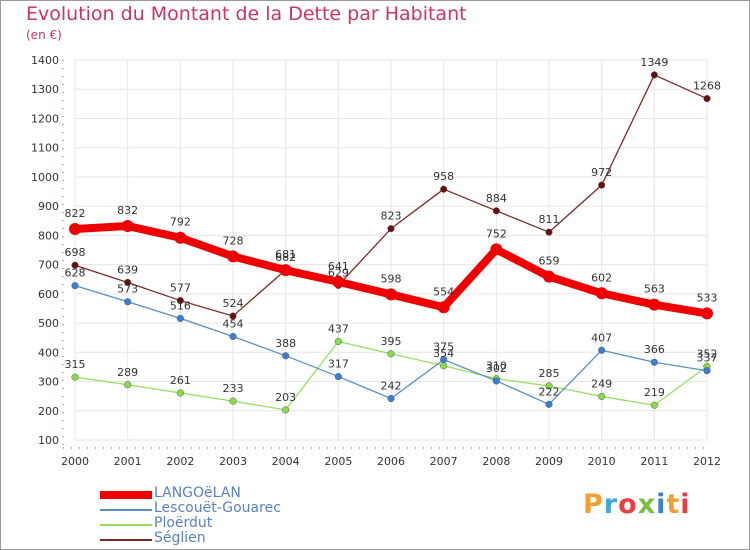 The height and width of the screenshot is (550, 750). I want to click on data-label: 388, so click(285, 343).